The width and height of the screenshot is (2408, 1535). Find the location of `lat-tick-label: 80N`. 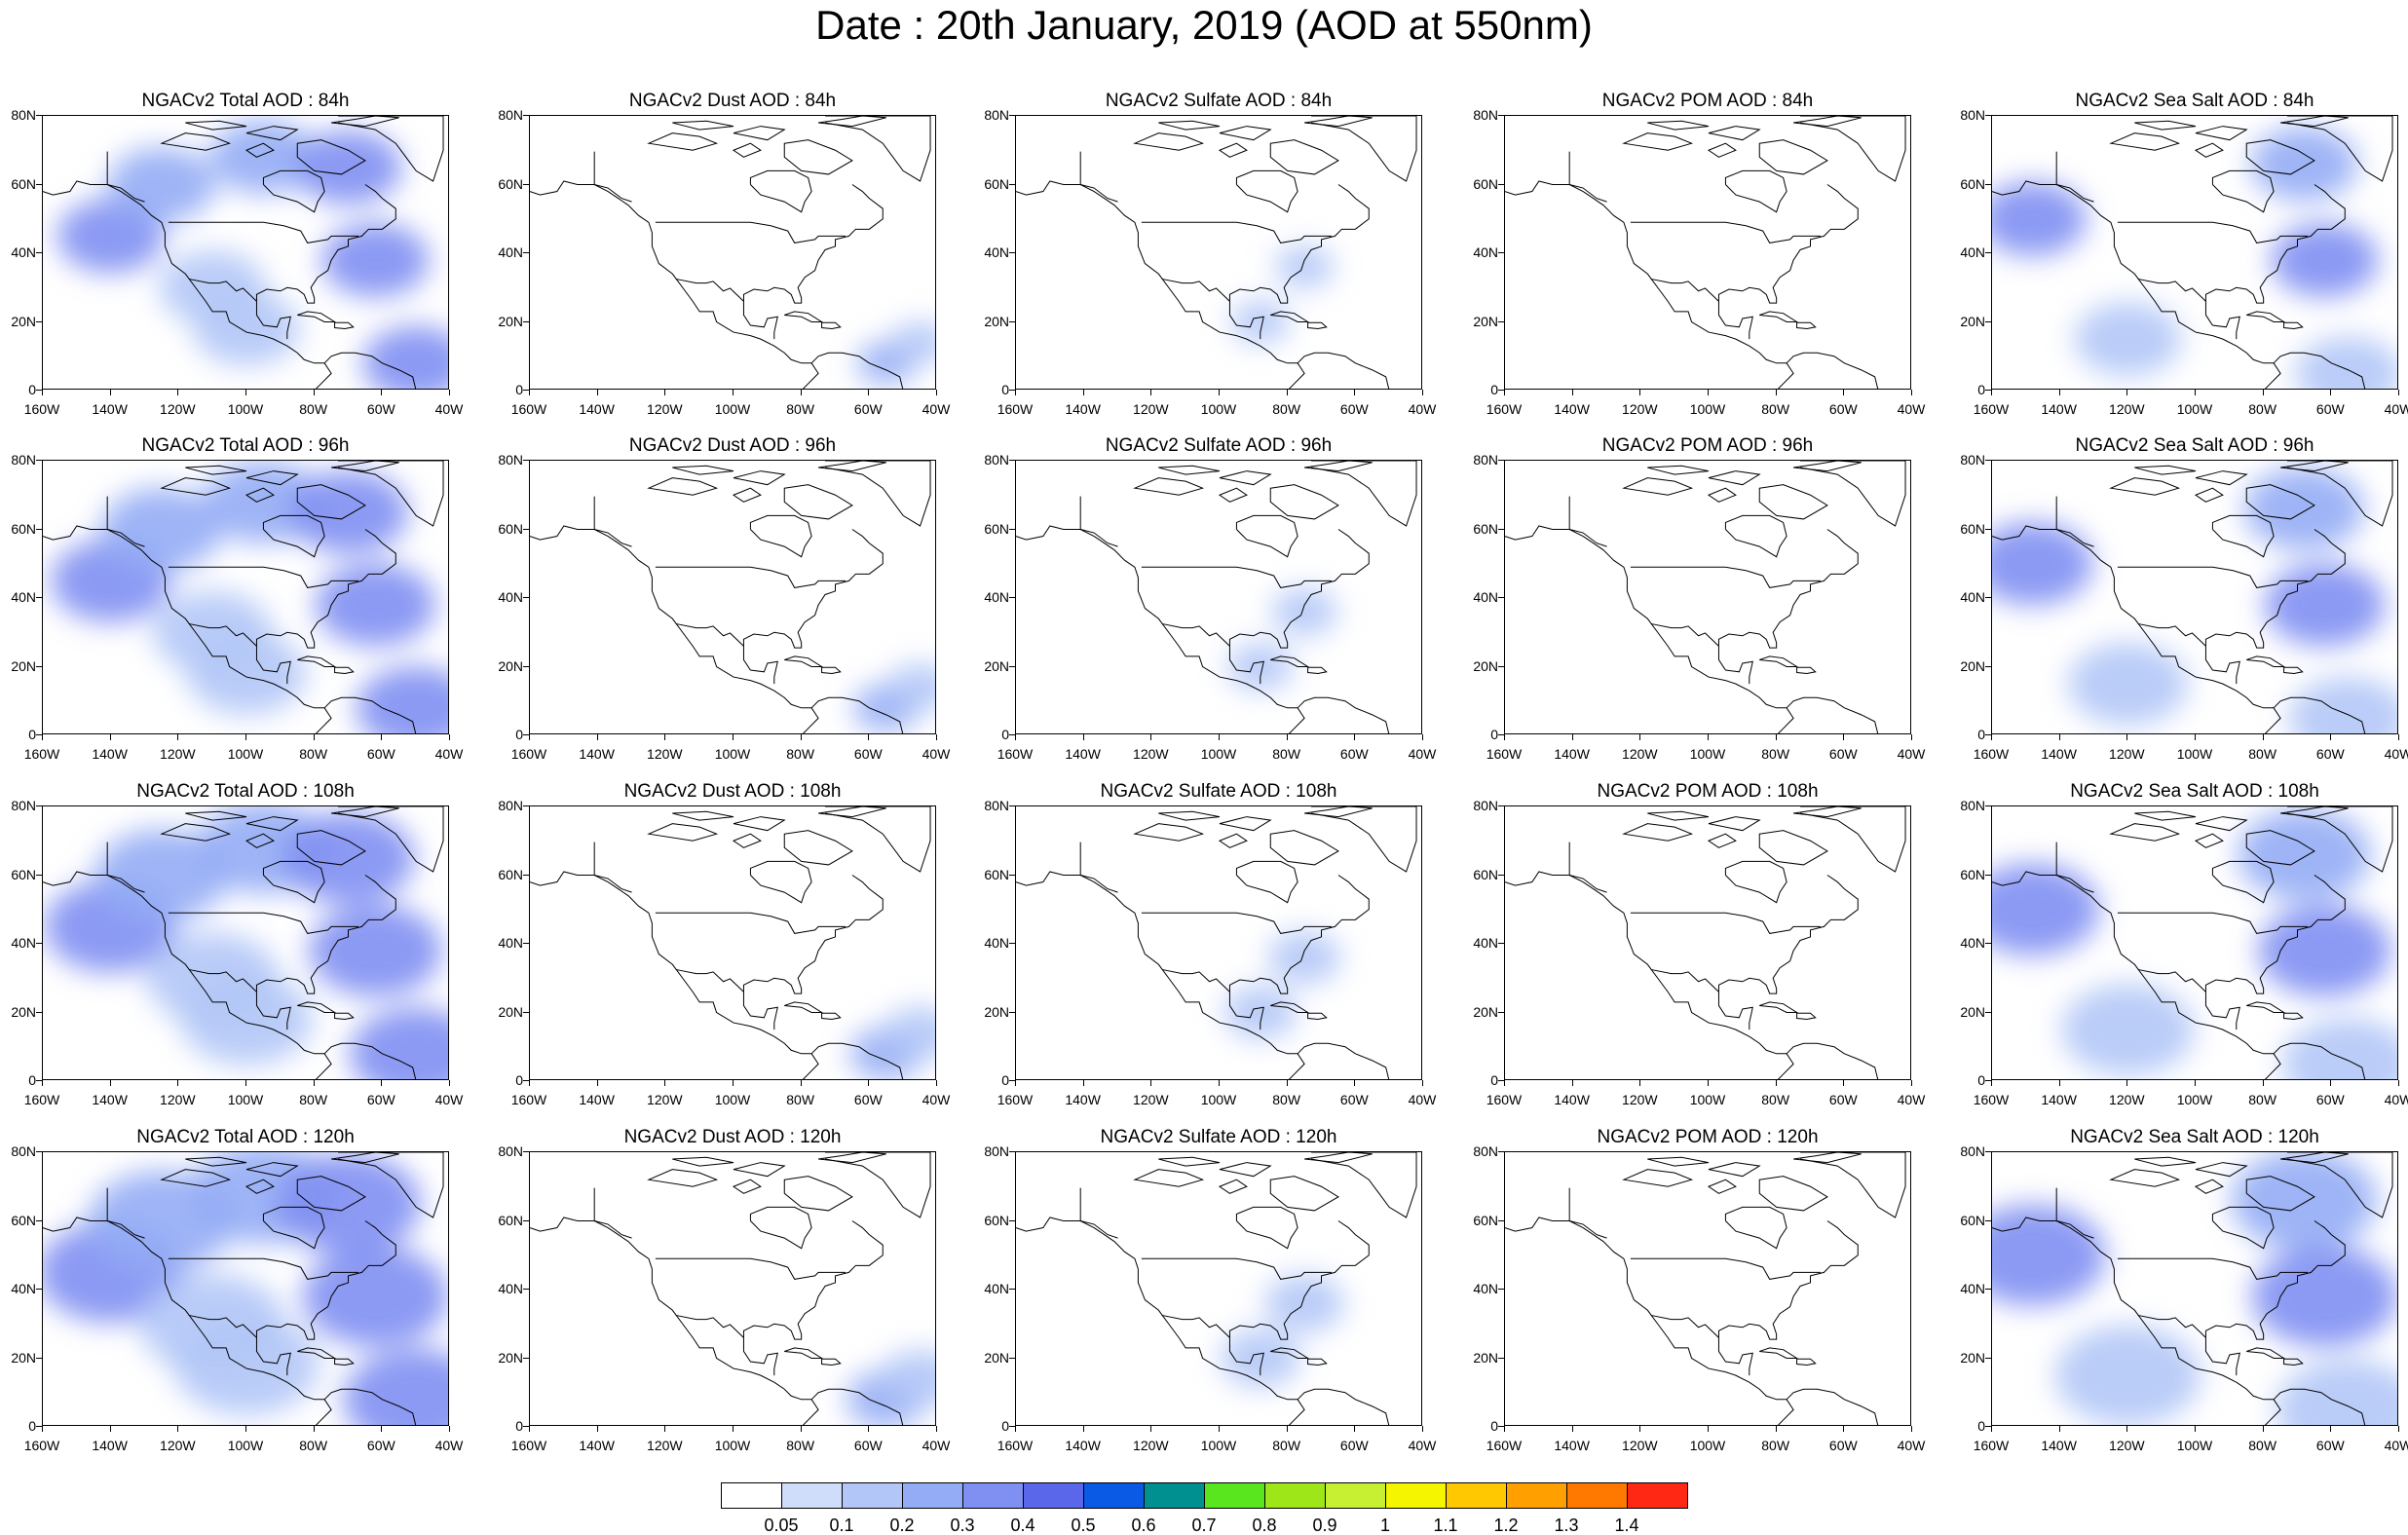

lat-tick-label: 80N is located at coordinates (996, 1151).